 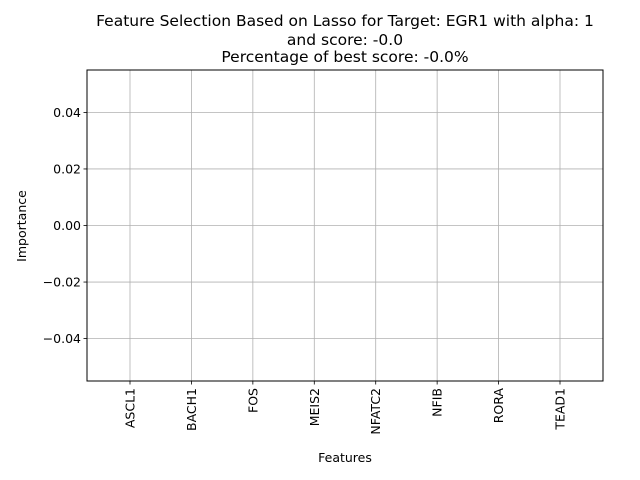 I want to click on y-tick-label: −0.04, so click(x=62, y=338).